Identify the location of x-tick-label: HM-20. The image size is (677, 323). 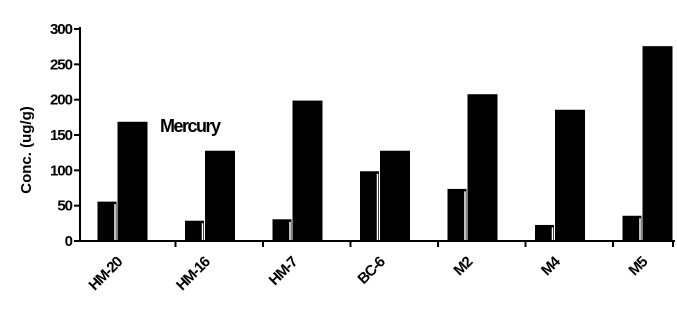
(106, 273).